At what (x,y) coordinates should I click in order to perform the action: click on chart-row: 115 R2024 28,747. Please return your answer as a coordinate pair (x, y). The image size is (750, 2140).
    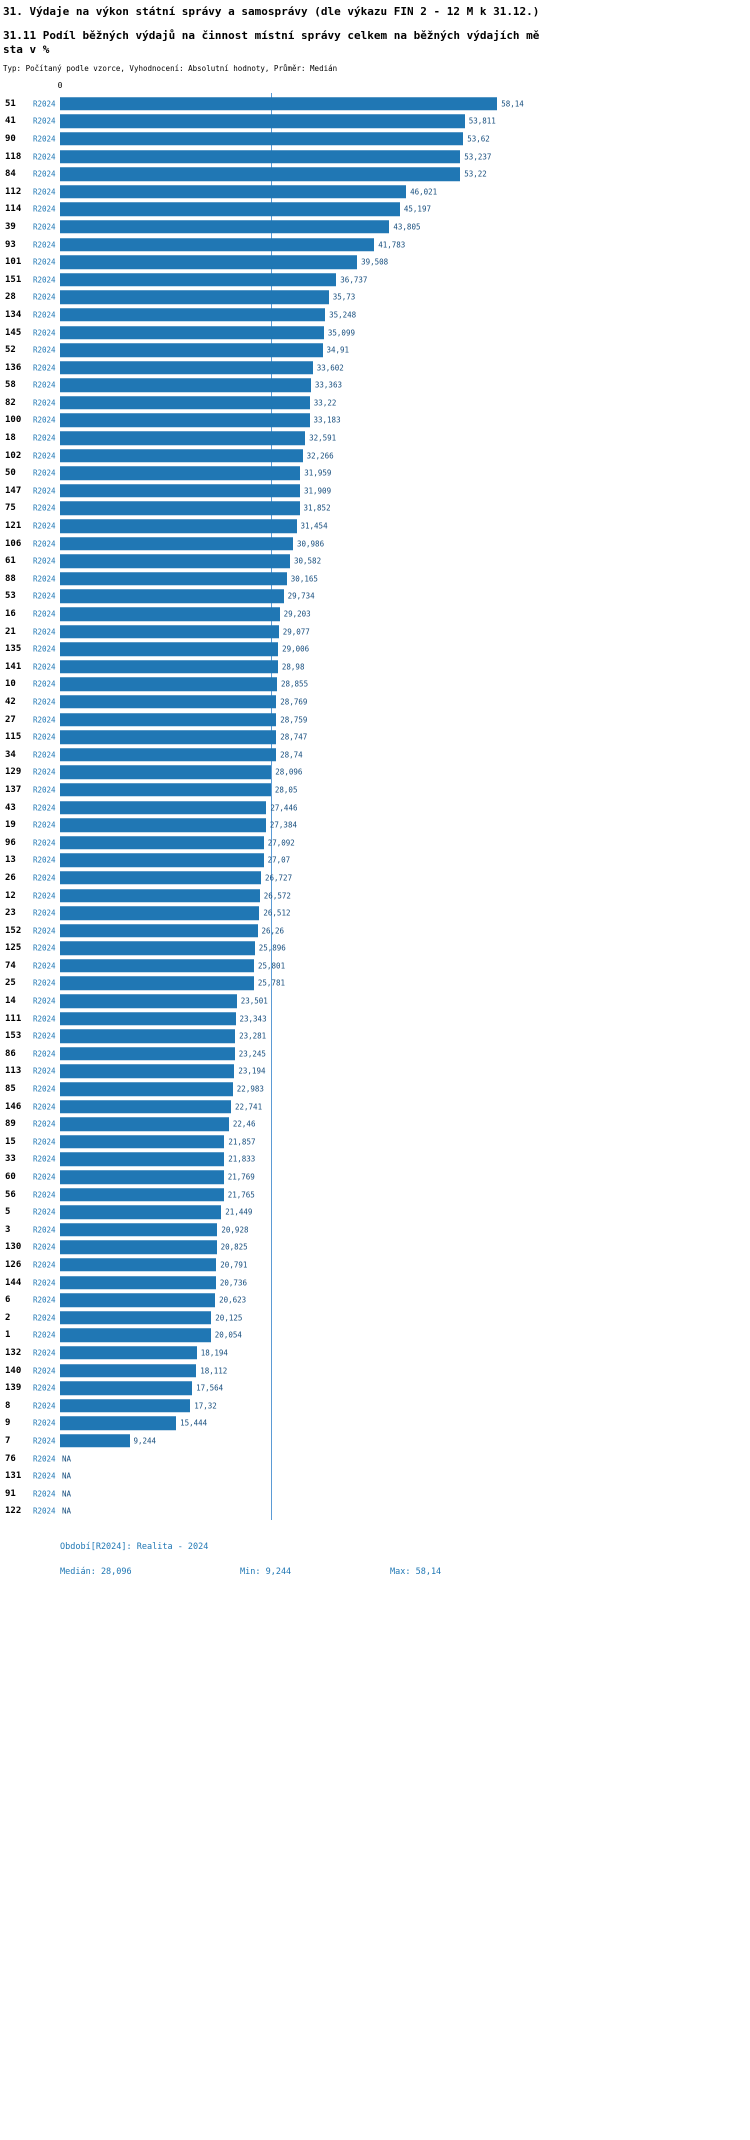
    Looking at the image, I should click on (375, 737).